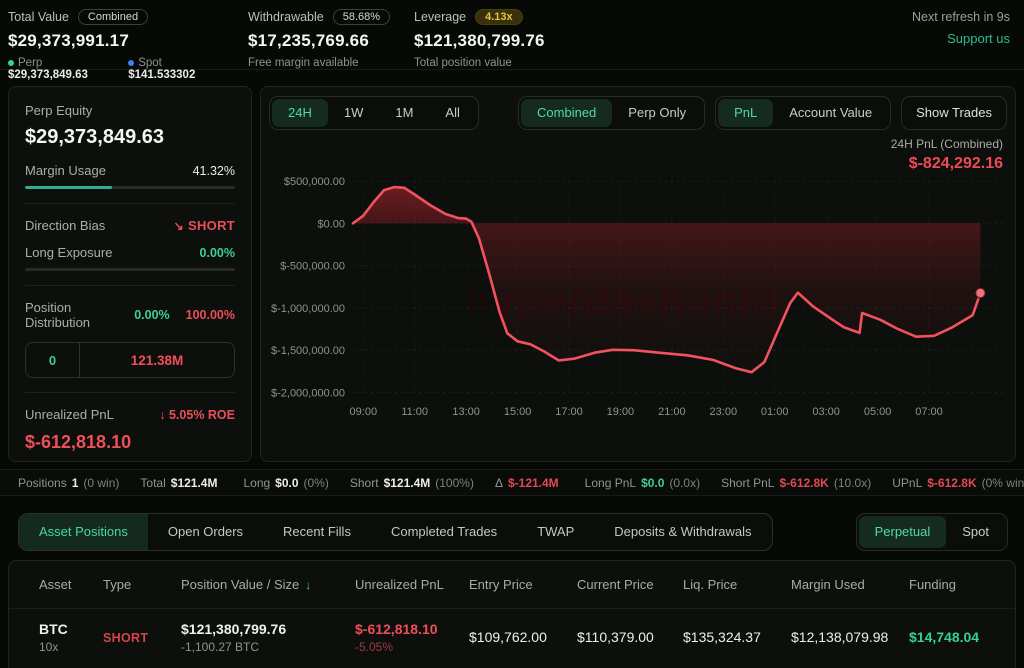  Describe the element at coordinates (53, 628) in the screenshot. I see `asset-symbol: BTC` at that location.